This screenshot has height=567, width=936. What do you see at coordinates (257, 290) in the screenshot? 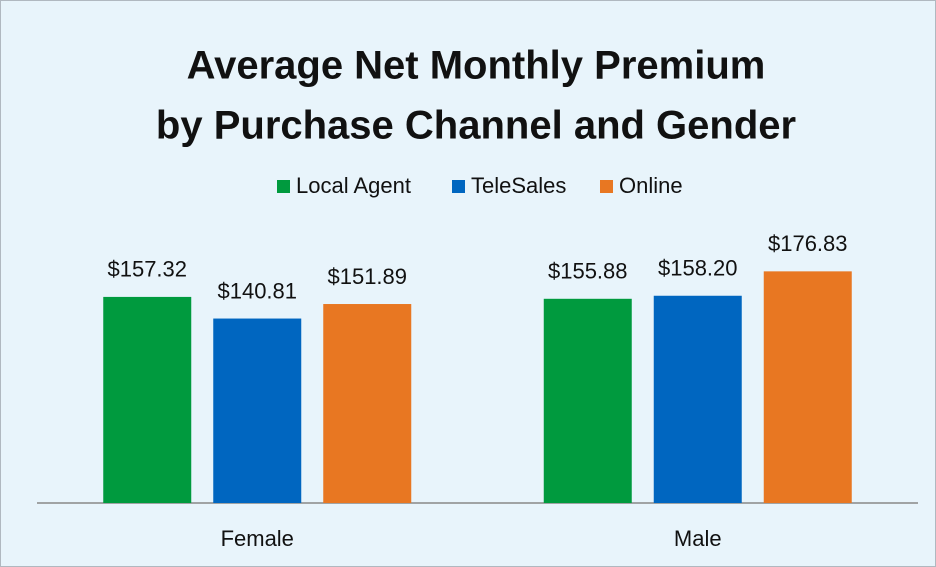
I see `value-label: $140.81` at bounding box center [257, 290].